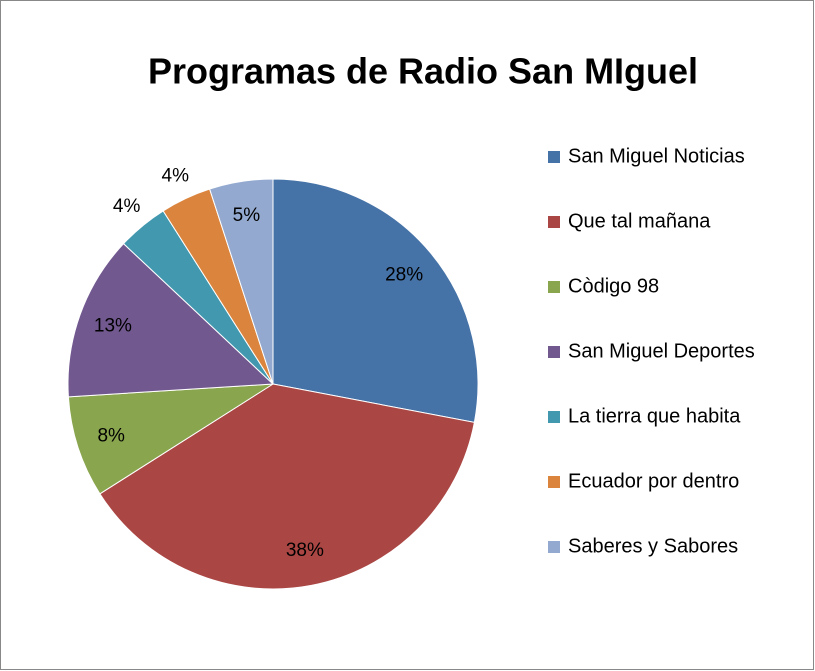 Image resolution: width=815 pixels, height=671 pixels. What do you see at coordinates (654, 416) in the screenshot?
I see `legend-label: La tierra que habita` at bounding box center [654, 416].